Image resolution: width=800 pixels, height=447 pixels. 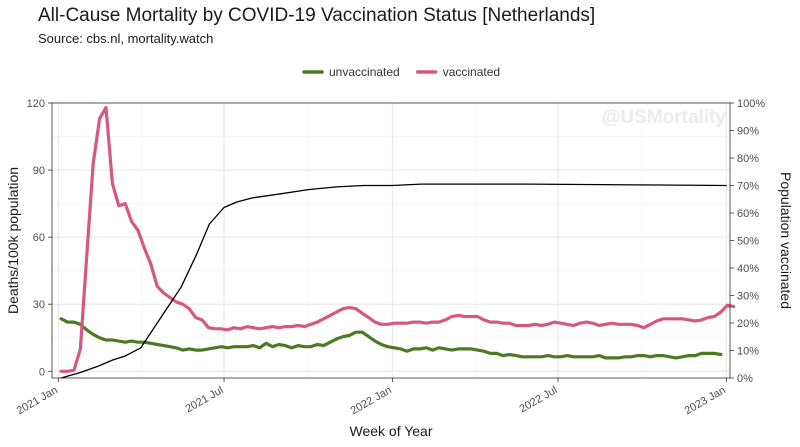 I want to click on y-tick-label: 60, so click(x=39, y=238).